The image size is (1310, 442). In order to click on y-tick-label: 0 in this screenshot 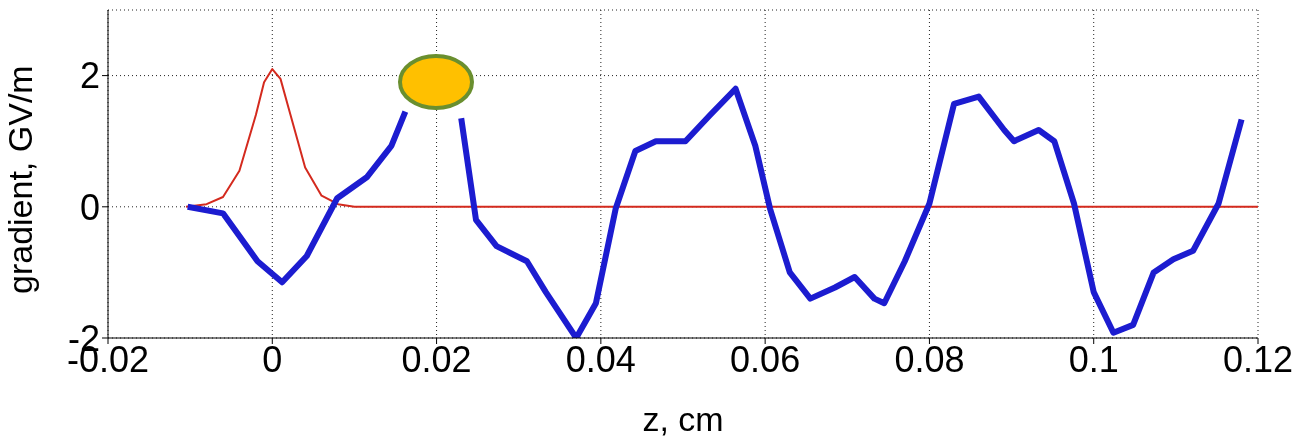, I will do `click(89, 207)`.